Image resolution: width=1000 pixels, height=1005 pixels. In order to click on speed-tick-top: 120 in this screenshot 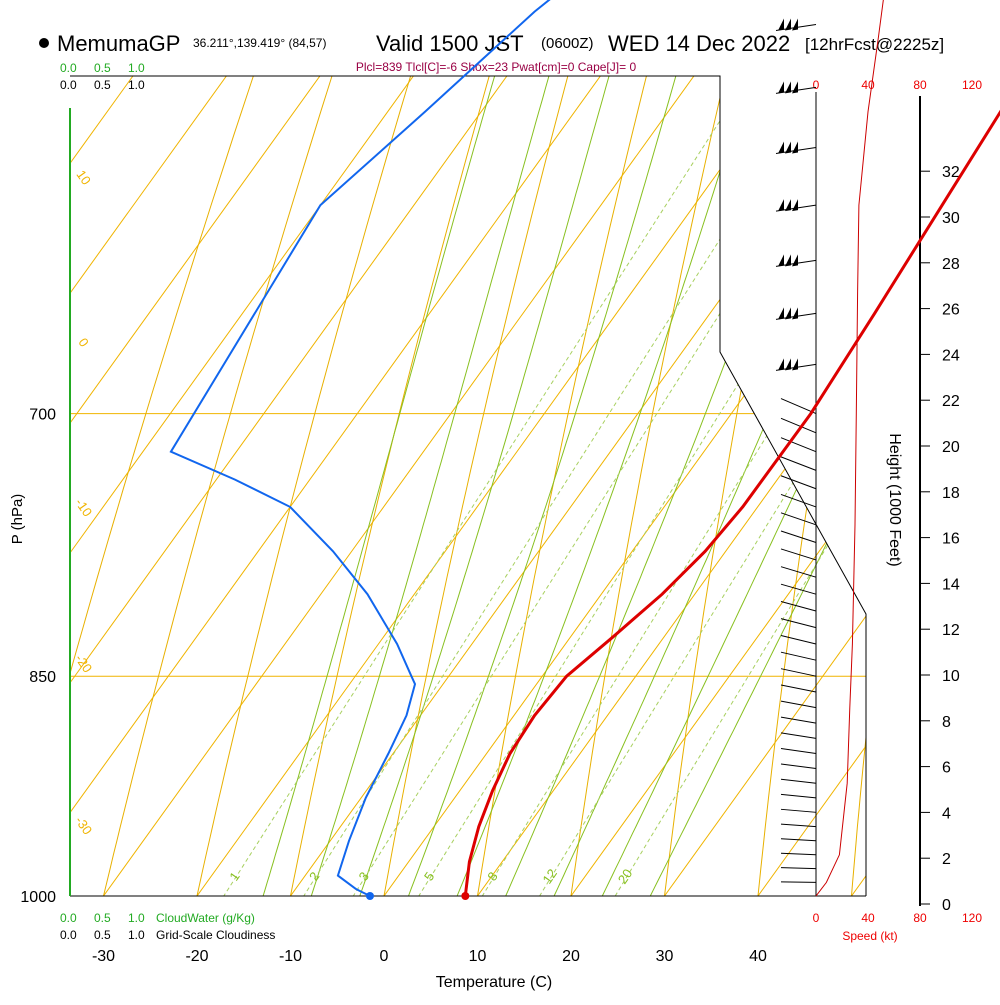, I will do `click(972, 85)`.